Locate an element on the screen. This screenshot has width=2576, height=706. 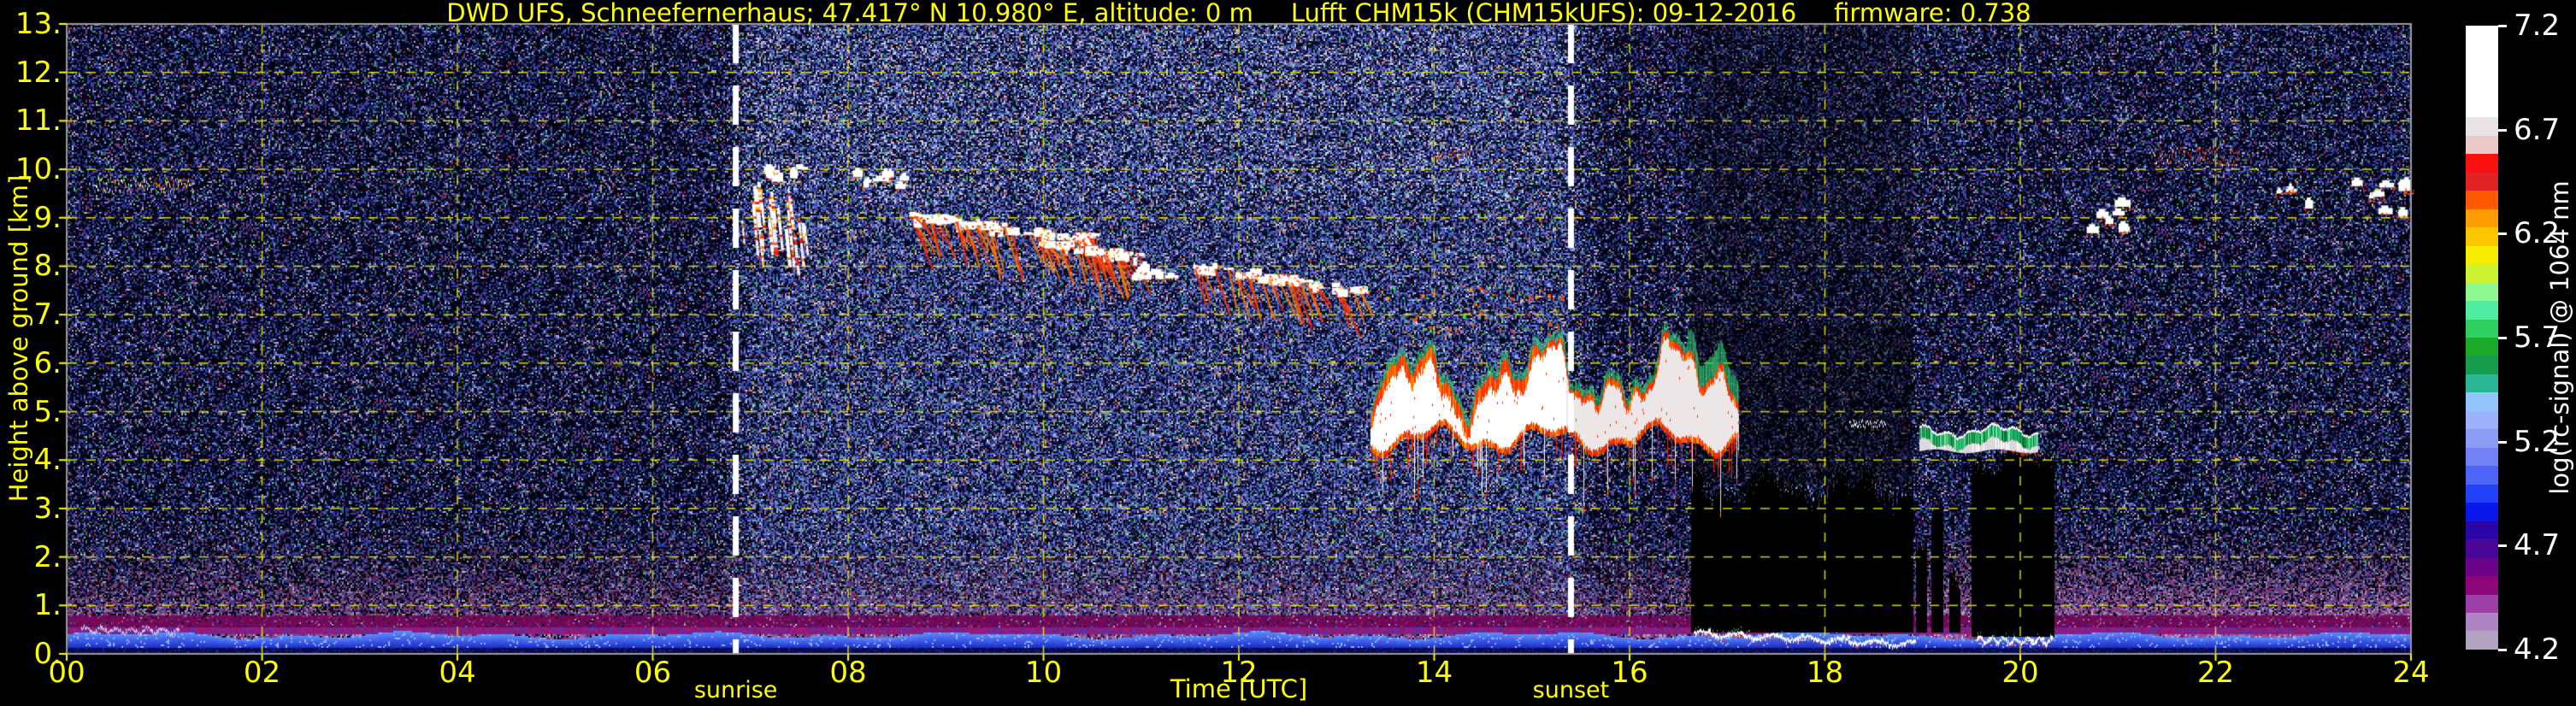
y-tick-label: 1. is located at coordinates (47, 605).